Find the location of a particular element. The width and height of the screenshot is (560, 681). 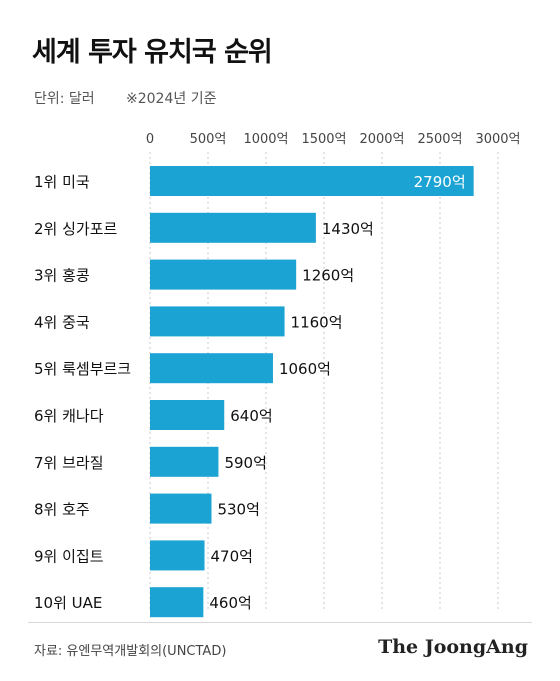

x-tick-label: 2500억 is located at coordinates (439, 139).